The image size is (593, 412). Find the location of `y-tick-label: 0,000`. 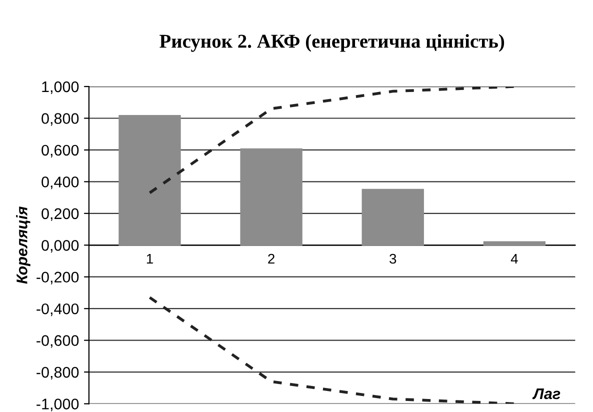

y-tick-label: 0,000 is located at coordinates (60, 246).